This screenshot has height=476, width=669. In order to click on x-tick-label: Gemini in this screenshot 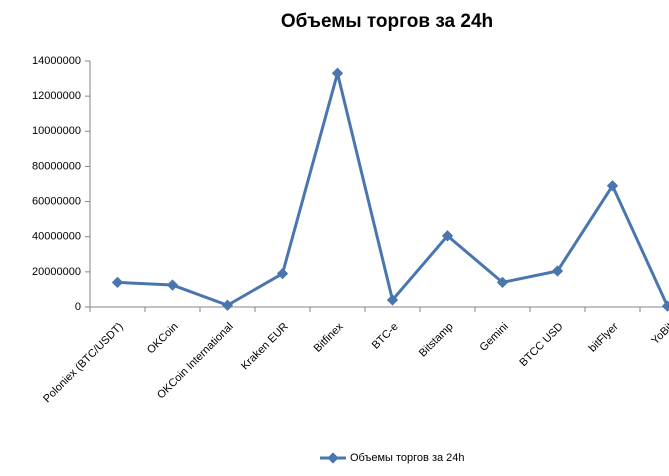, I will do `click(494, 337)`.